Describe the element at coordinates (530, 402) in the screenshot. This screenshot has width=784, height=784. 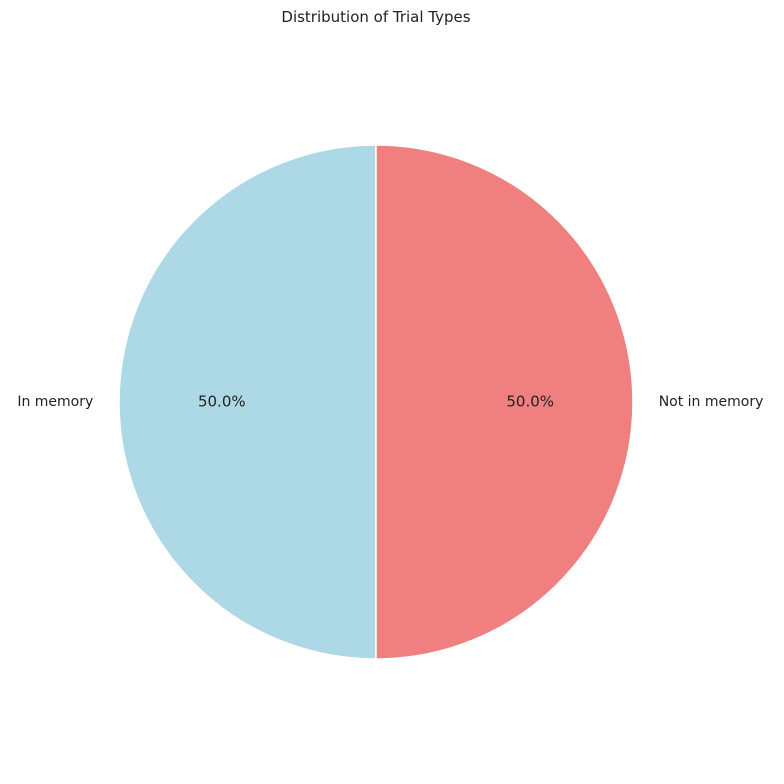
I see `slice-percent-not-in-memory: 50.0%` at that location.